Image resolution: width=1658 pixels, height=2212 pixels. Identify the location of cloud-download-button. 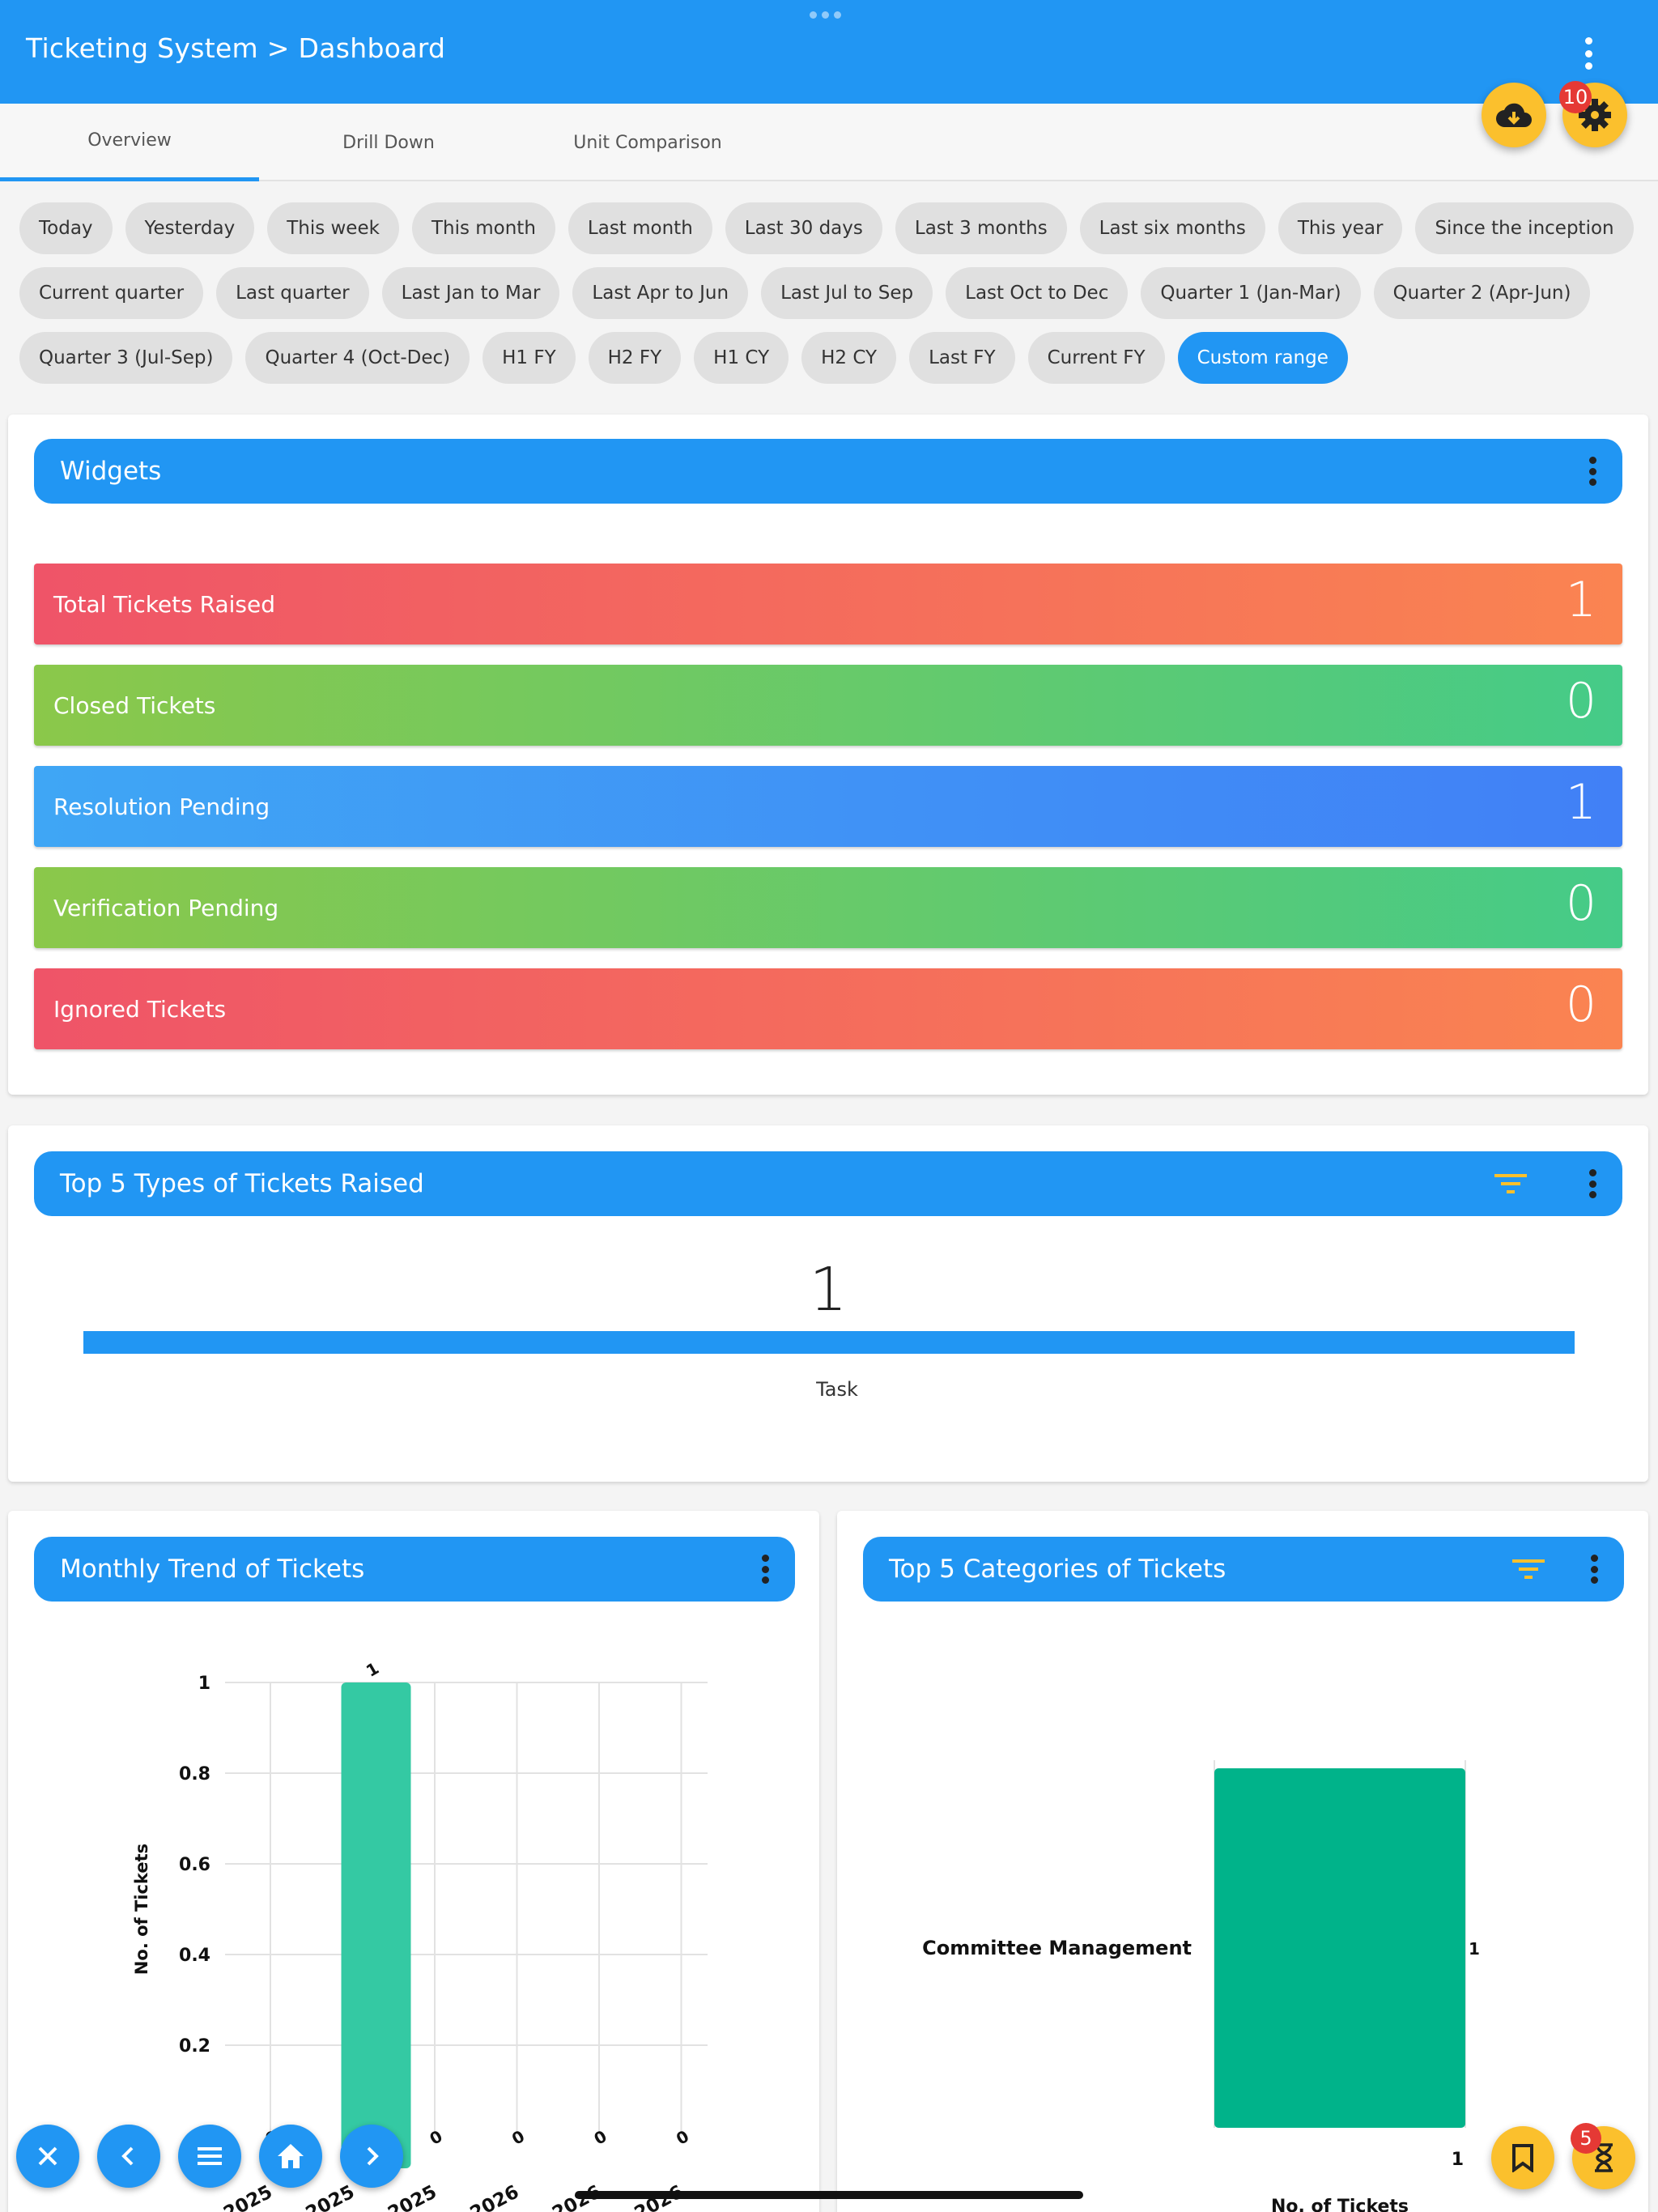
(1514, 115).